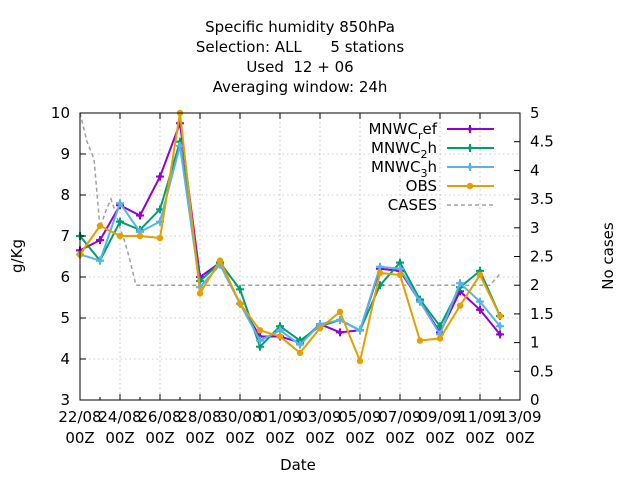 This screenshot has width=640, height=480. Describe the element at coordinates (65, 318) in the screenshot. I see `y-tick-label: 5` at that location.